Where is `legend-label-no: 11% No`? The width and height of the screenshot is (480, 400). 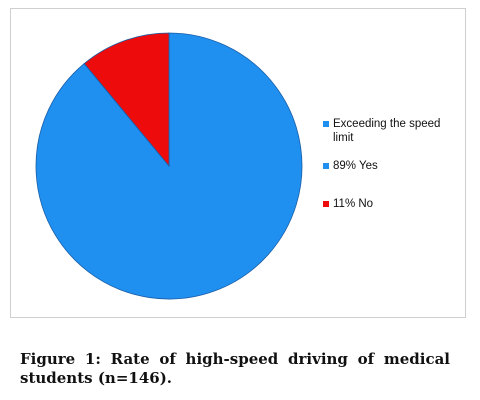
legend-label-no: 11% No is located at coordinates (353, 204).